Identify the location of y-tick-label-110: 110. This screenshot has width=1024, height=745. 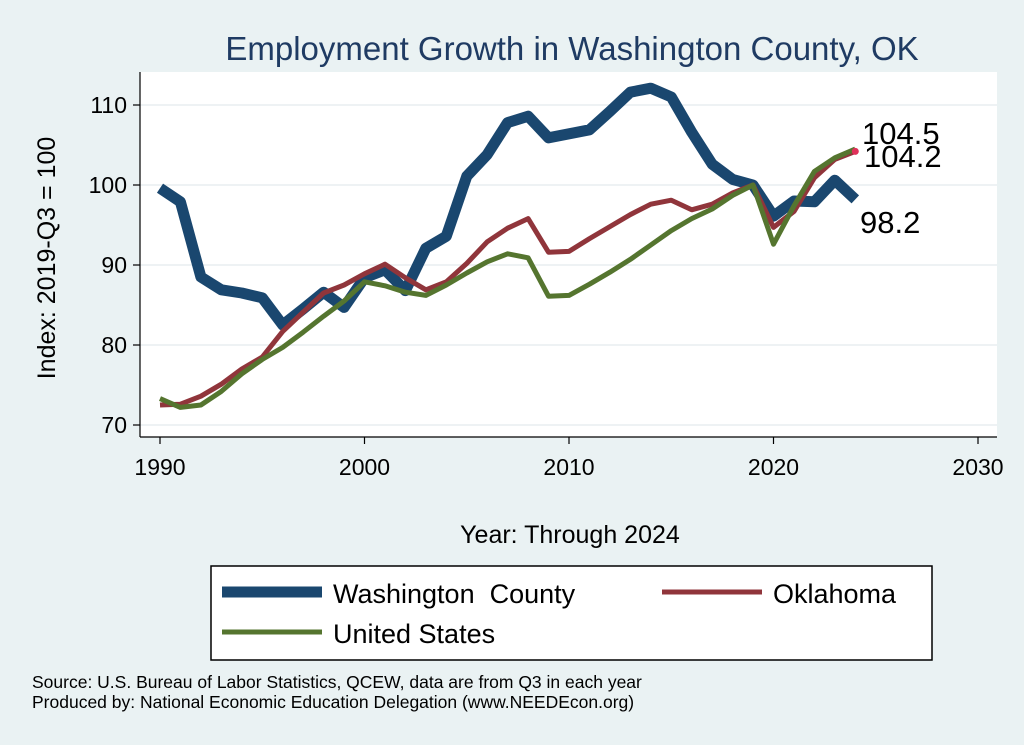
(108, 105).